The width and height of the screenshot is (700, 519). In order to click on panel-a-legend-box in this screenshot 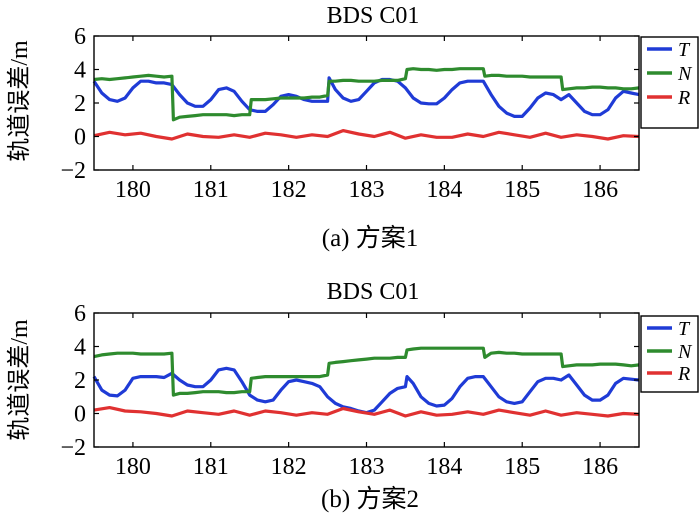, I will do `click(669, 82)`.